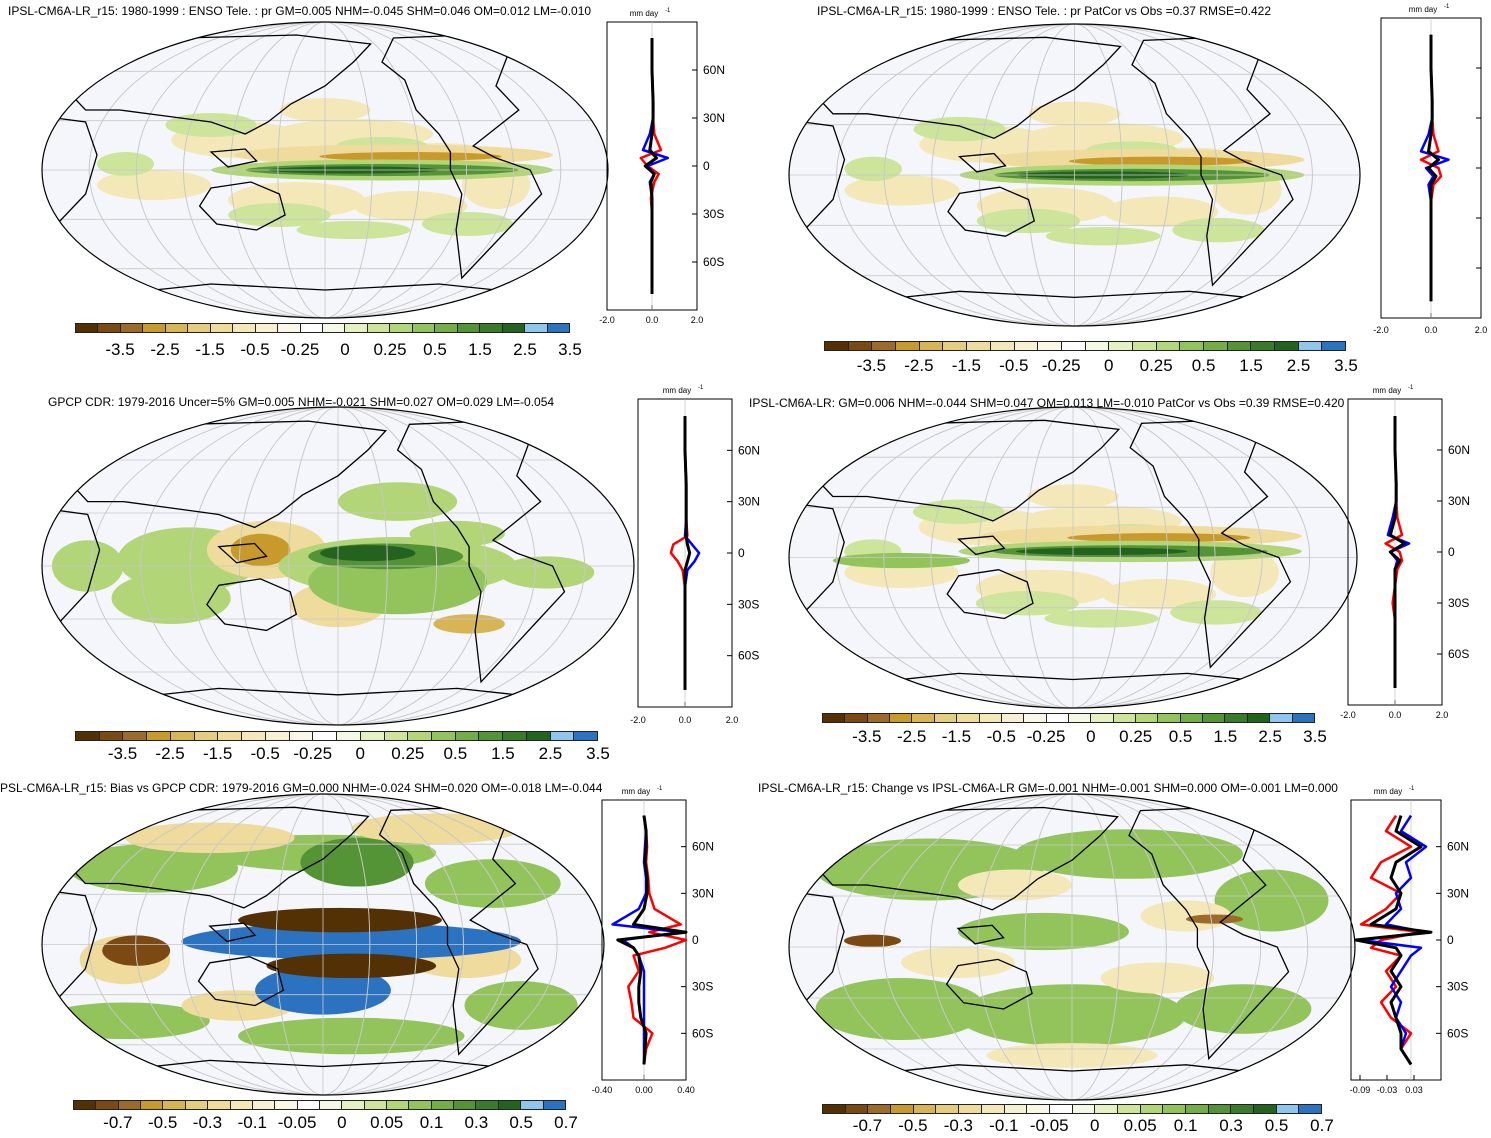 Image resolution: width=1491 pixels, height=1138 pixels. Describe the element at coordinates (1108, 365) in the screenshot. I see `colorbar-tick-label: 0` at that location.